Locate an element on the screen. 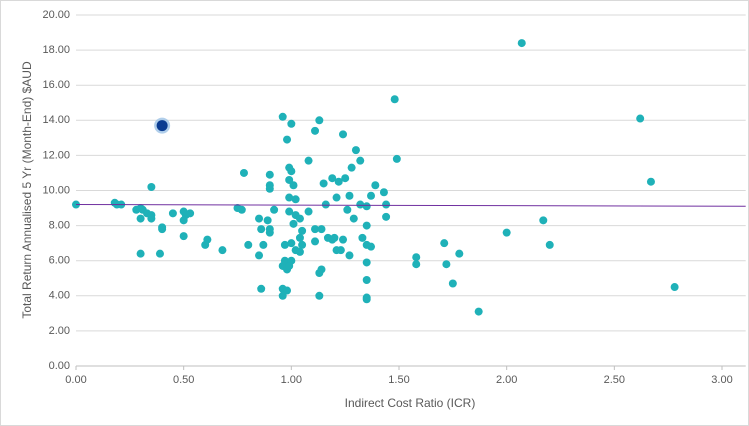 The image size is (749, 426). y-tick-label: 20.00 is located at coordinates (56, 15).